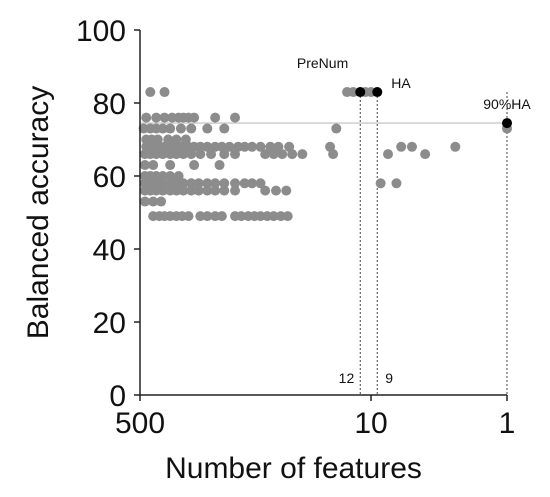 The width and height of the screenshot is (550, 497). Describe the element at coordinates (507, 423) in the screenshot. I see `x-tick-label: 1` at that location.